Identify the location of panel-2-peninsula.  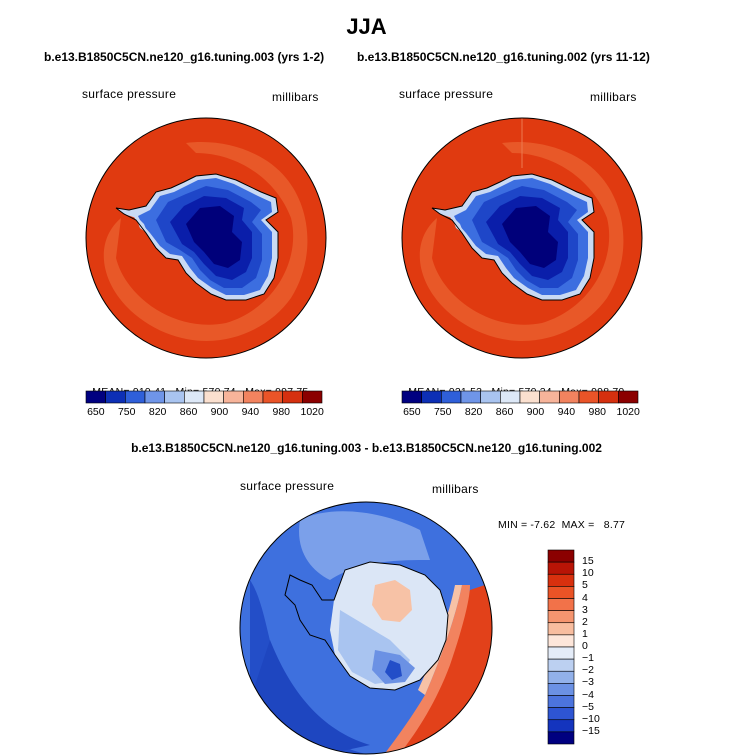
(448, 221).